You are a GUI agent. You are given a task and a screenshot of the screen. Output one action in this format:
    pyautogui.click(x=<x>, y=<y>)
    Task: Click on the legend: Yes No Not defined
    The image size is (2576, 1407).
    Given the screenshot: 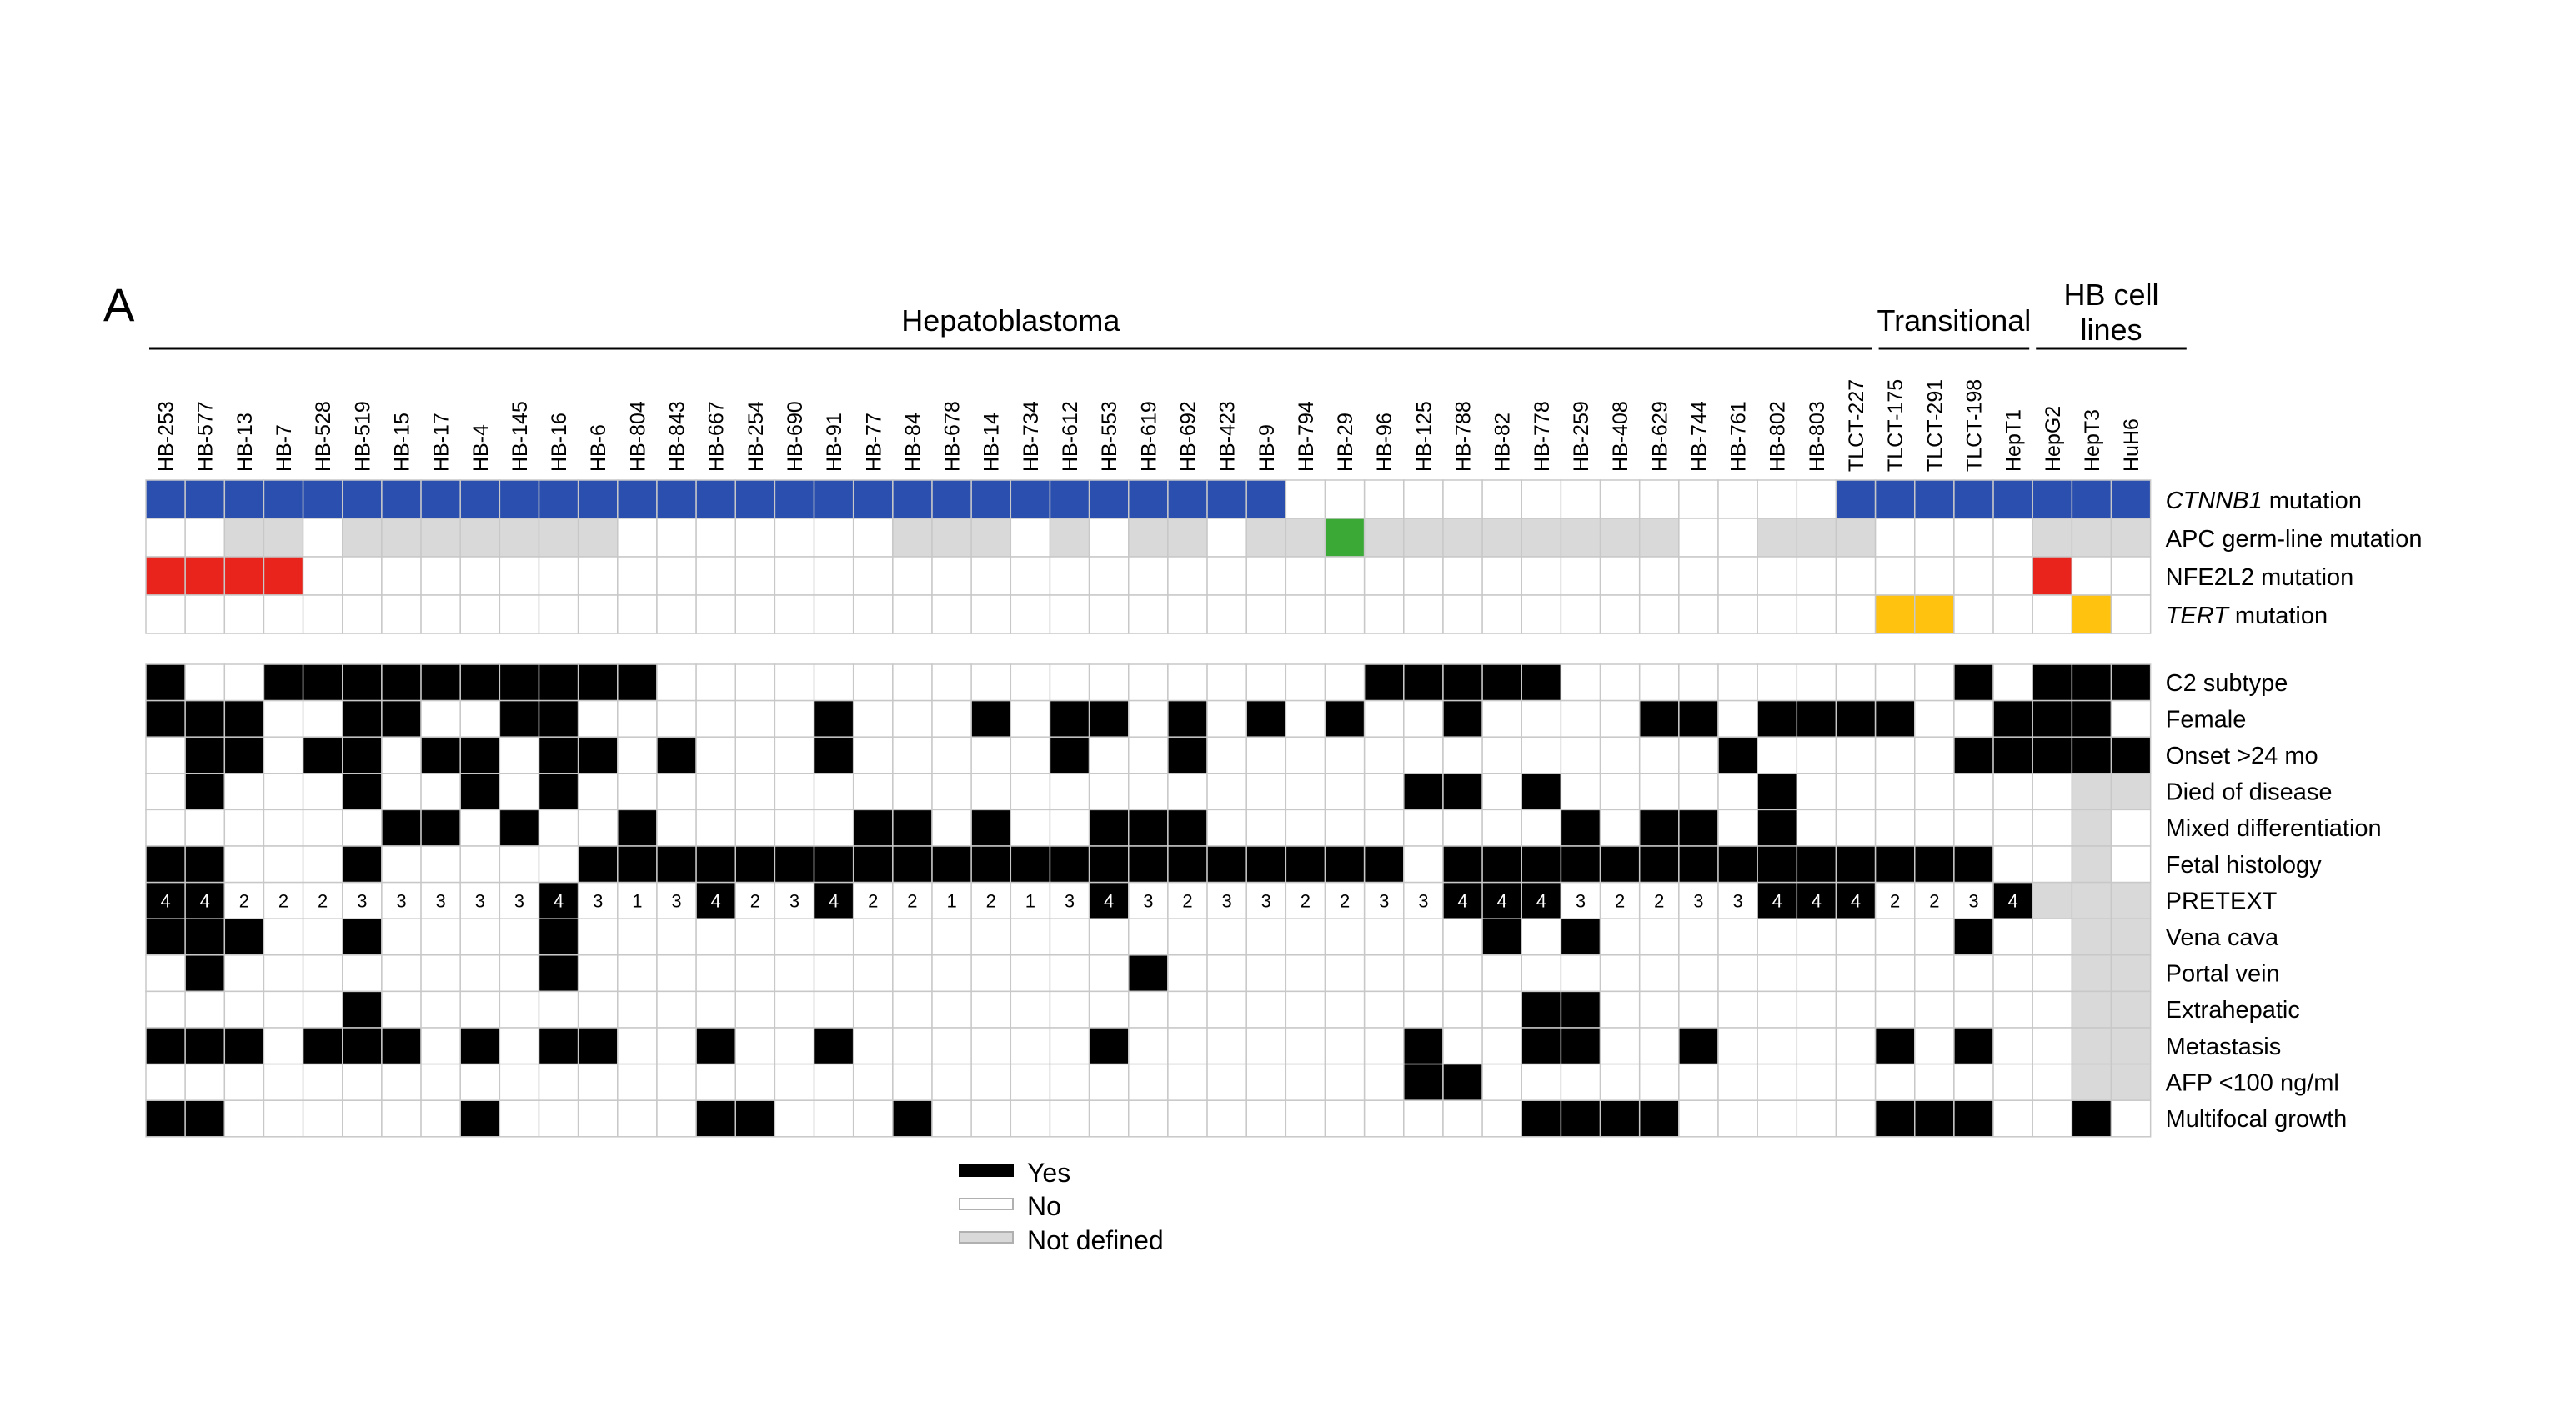 What is the action you would take?
    pyautogui.click(x=1061, y=1206)
    